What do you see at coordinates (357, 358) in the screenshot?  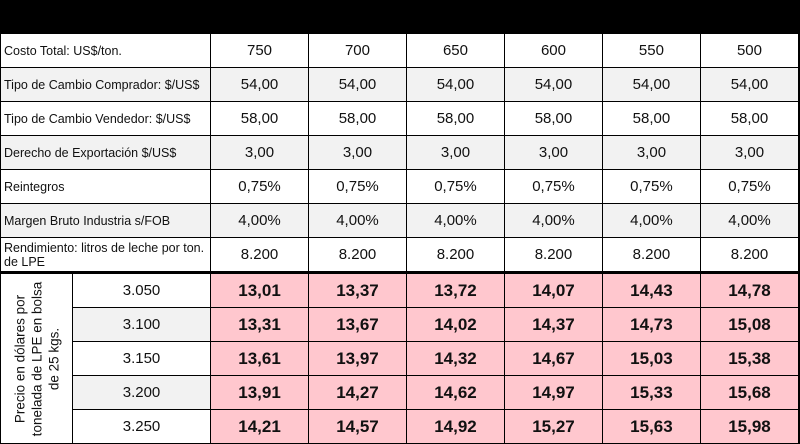 I see `result-cell: 13,97` at bounding box center [357, 358].